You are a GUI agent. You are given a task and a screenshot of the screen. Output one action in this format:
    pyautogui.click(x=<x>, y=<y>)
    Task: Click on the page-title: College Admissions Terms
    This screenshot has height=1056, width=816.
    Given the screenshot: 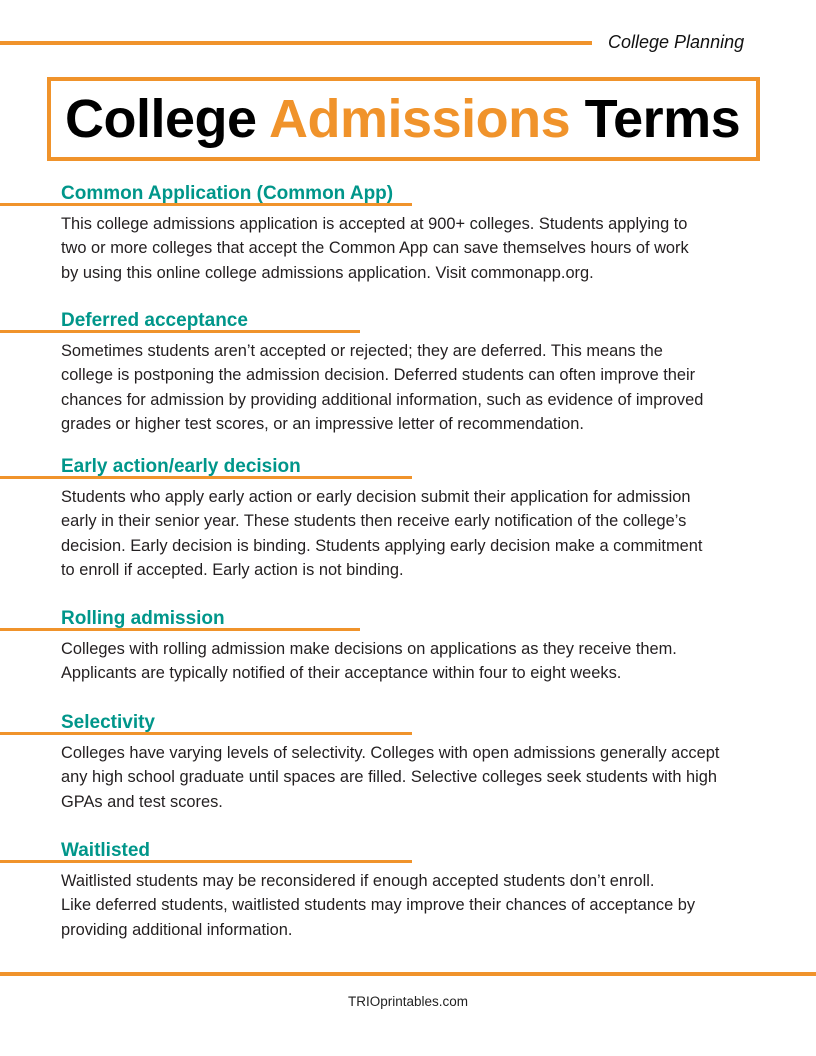 What is the action you would take?
    pyautogui.click(x=403, y=119)
    